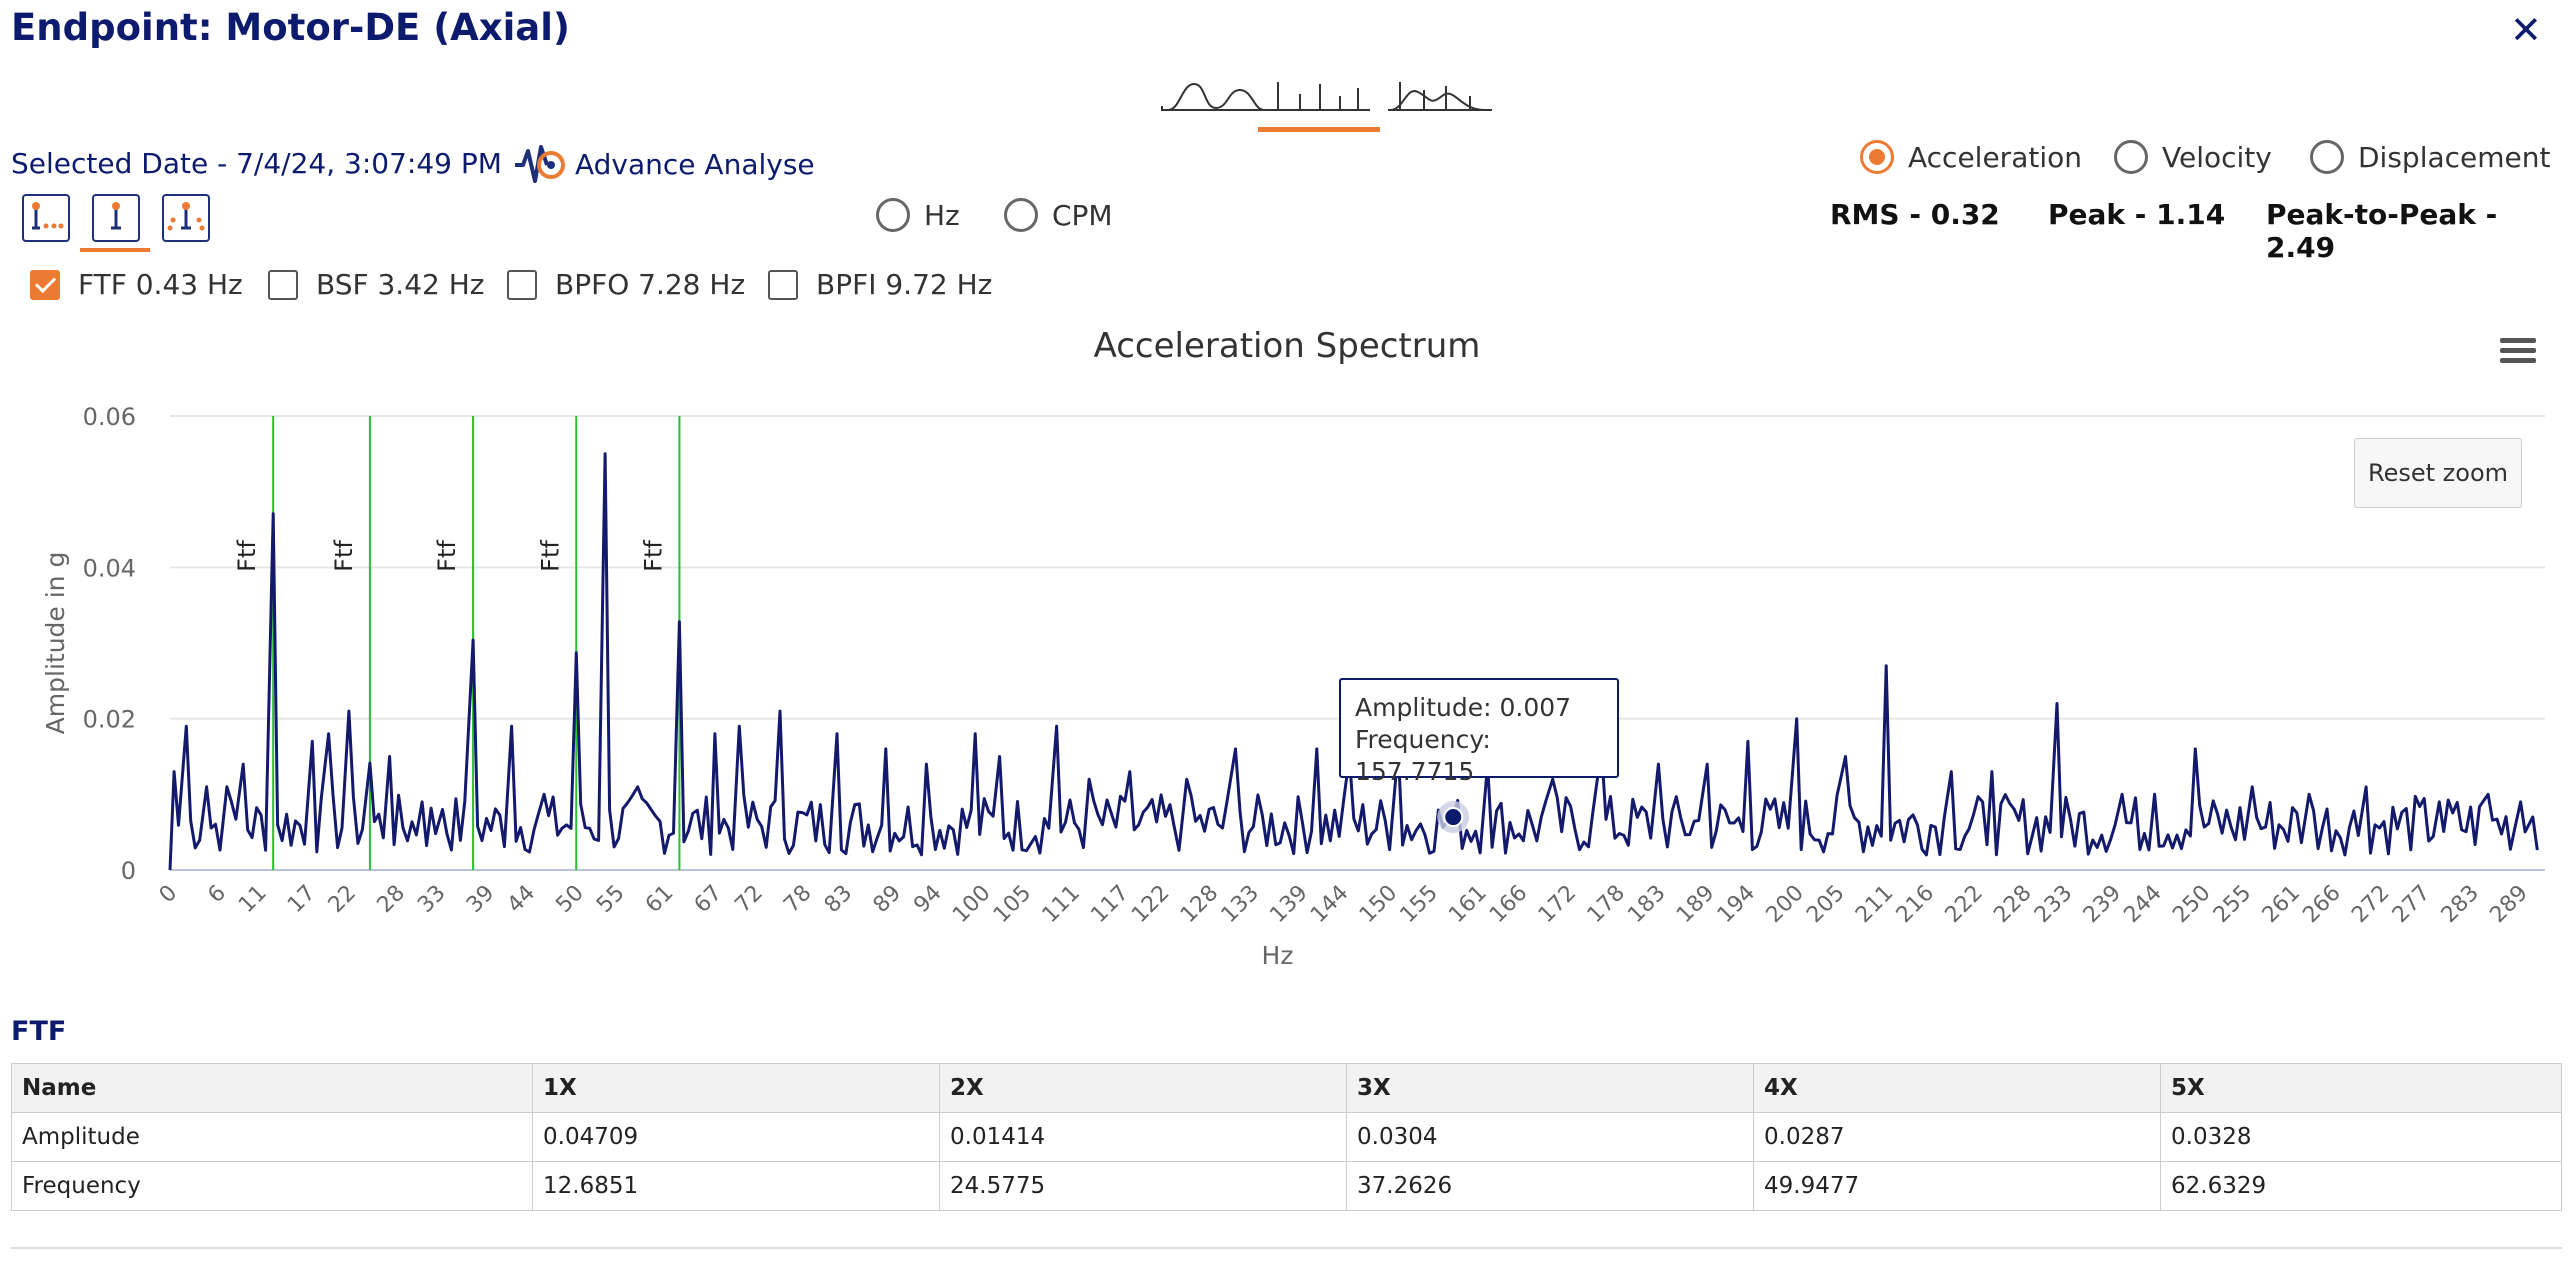 This screenshot has width=2574, height=1274. What do you see at coordinates (1915, 904) in the screenshot?
I see `x-tick-label: 216` at bounding box center [1915, 904].